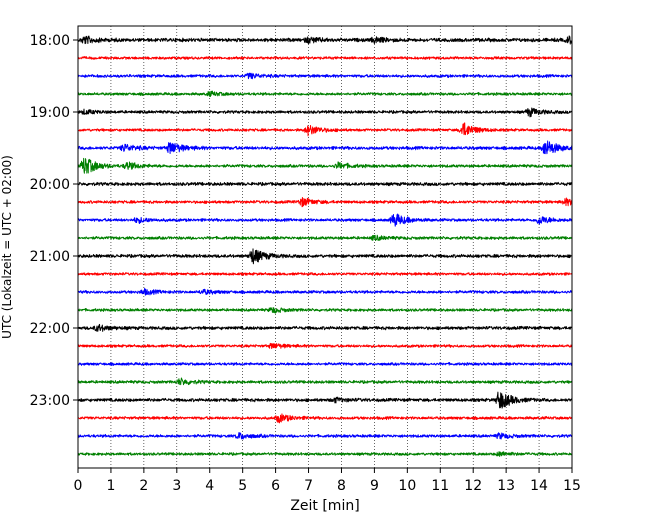 This screenshot has height=520, width=650. What do you see at coordinates (50, 113) in the screenshot?
I see `y-tick-label: 19:00` at bounding box center [50, 113].